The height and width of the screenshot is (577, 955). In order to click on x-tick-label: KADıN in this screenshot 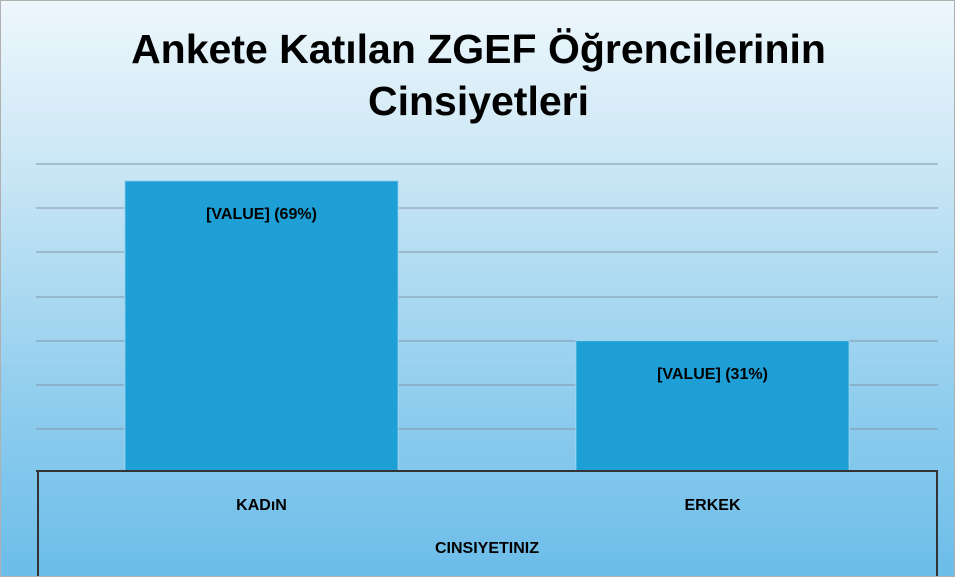, I will do `click(261, 505)`.